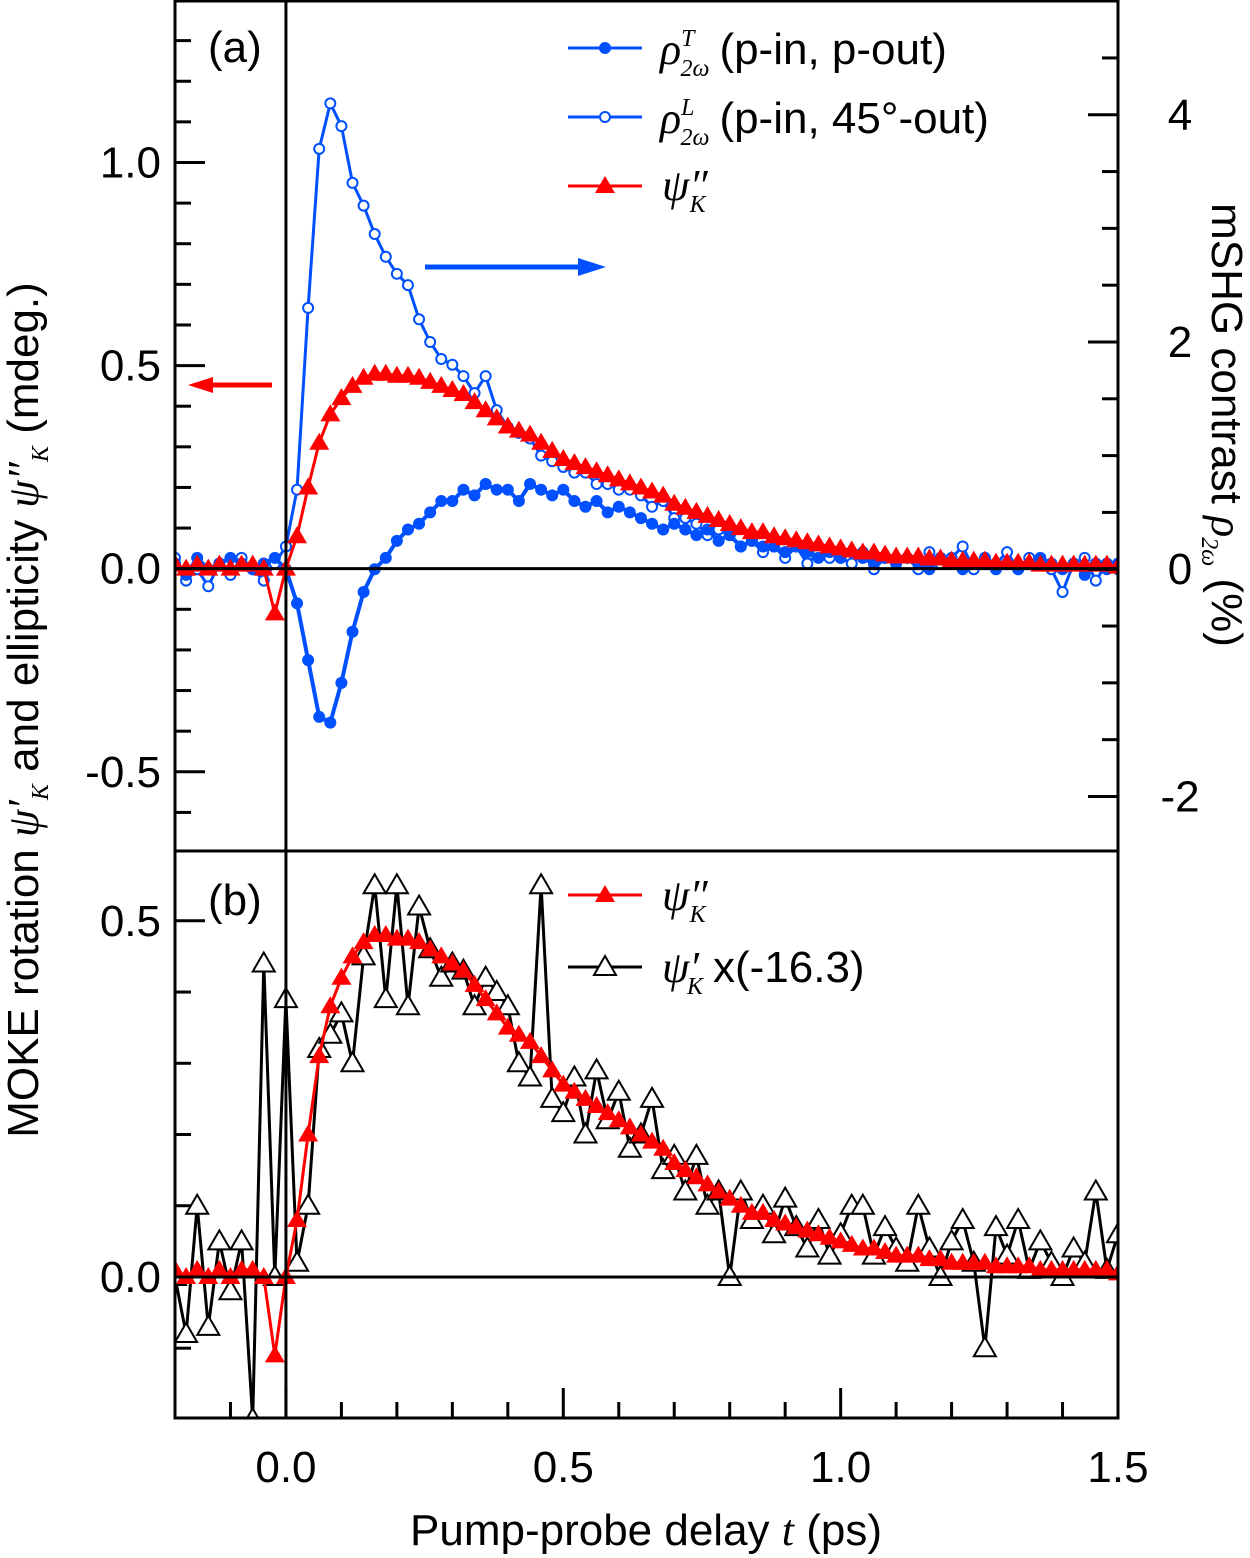 This screenshot has height=1558, width=1250. What do you see at coordinates (1180, 569) in the screenshot?
I see `y-tick-label-right: 0` at bounding box center [1180, 569].